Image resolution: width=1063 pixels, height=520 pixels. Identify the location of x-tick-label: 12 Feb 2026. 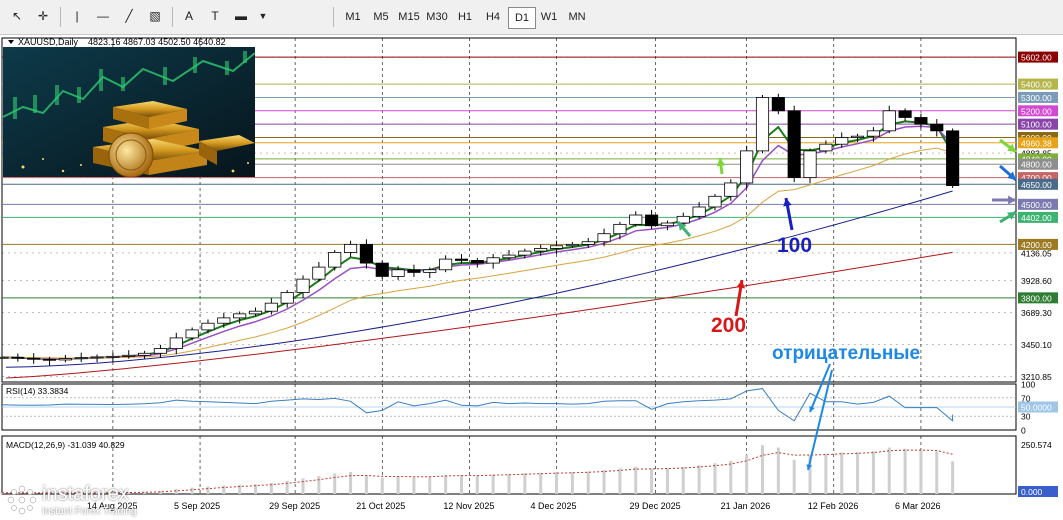
(833, 506).